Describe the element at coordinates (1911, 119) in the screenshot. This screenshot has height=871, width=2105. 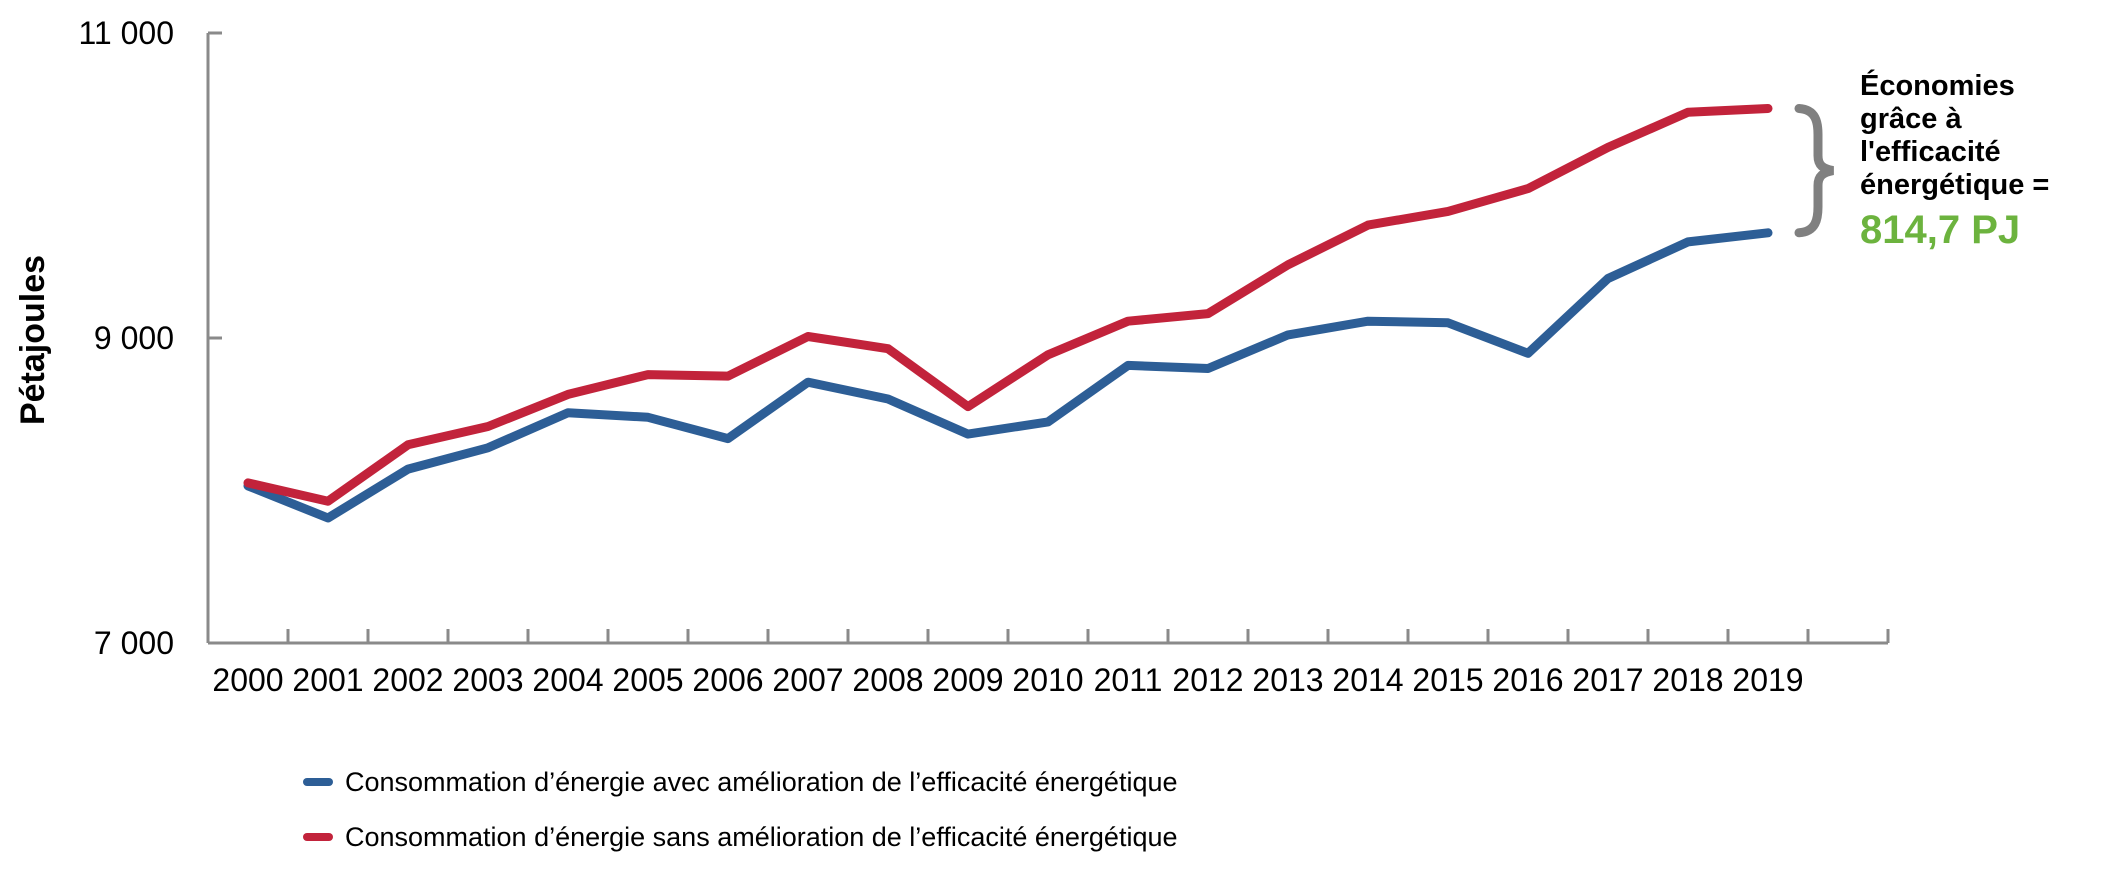
I see `annotation-line-2: grâce à` at that location.